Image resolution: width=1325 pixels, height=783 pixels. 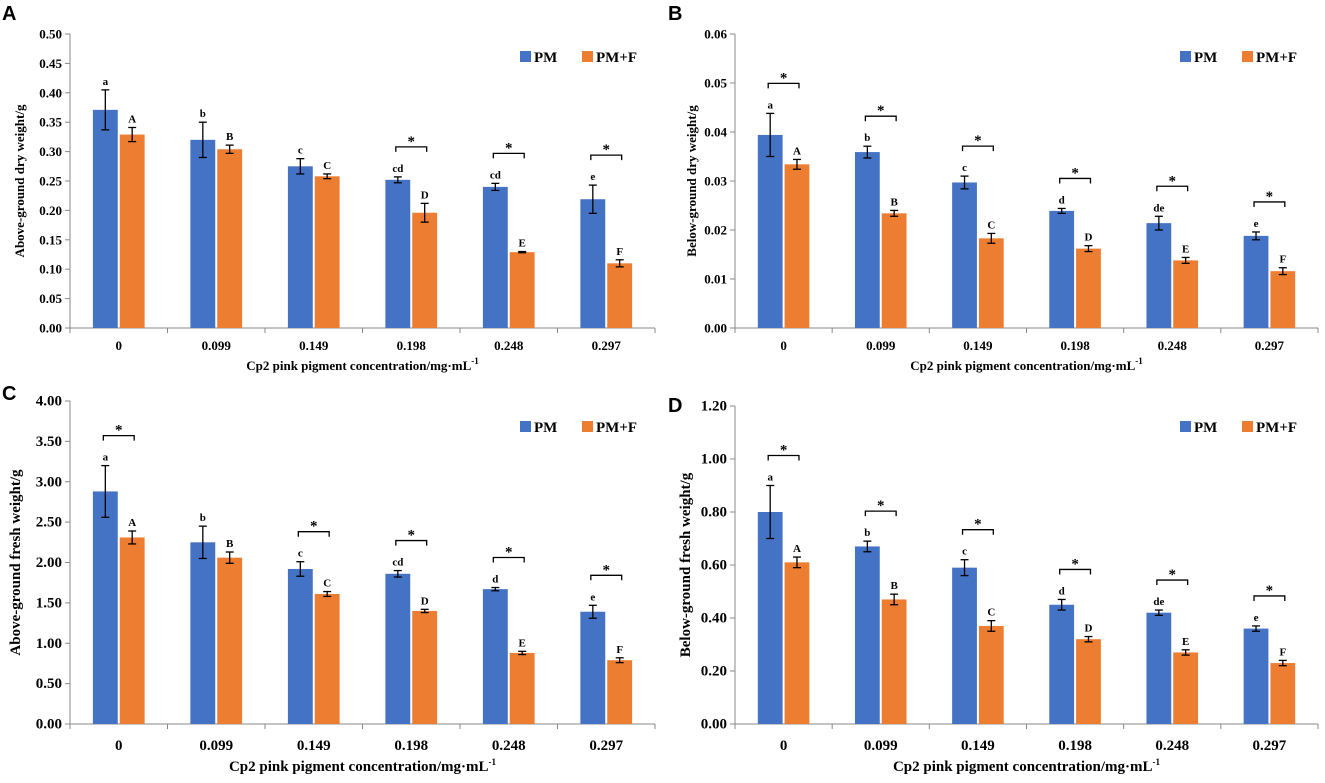 I want to click on y-tick-label: 0.50, so click(x=49, y=684).